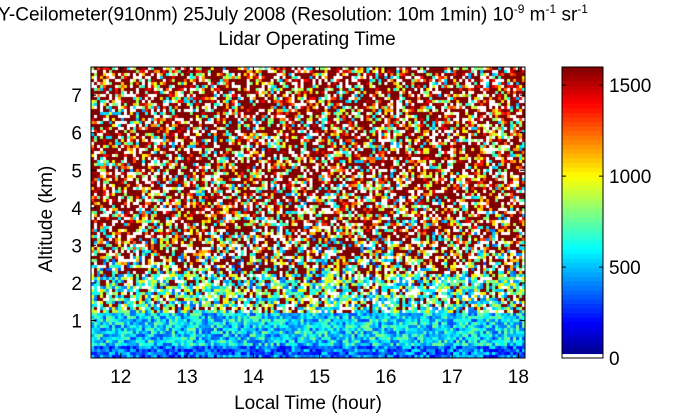  I want to click on x-tick-label: 16, so click(385, 377).